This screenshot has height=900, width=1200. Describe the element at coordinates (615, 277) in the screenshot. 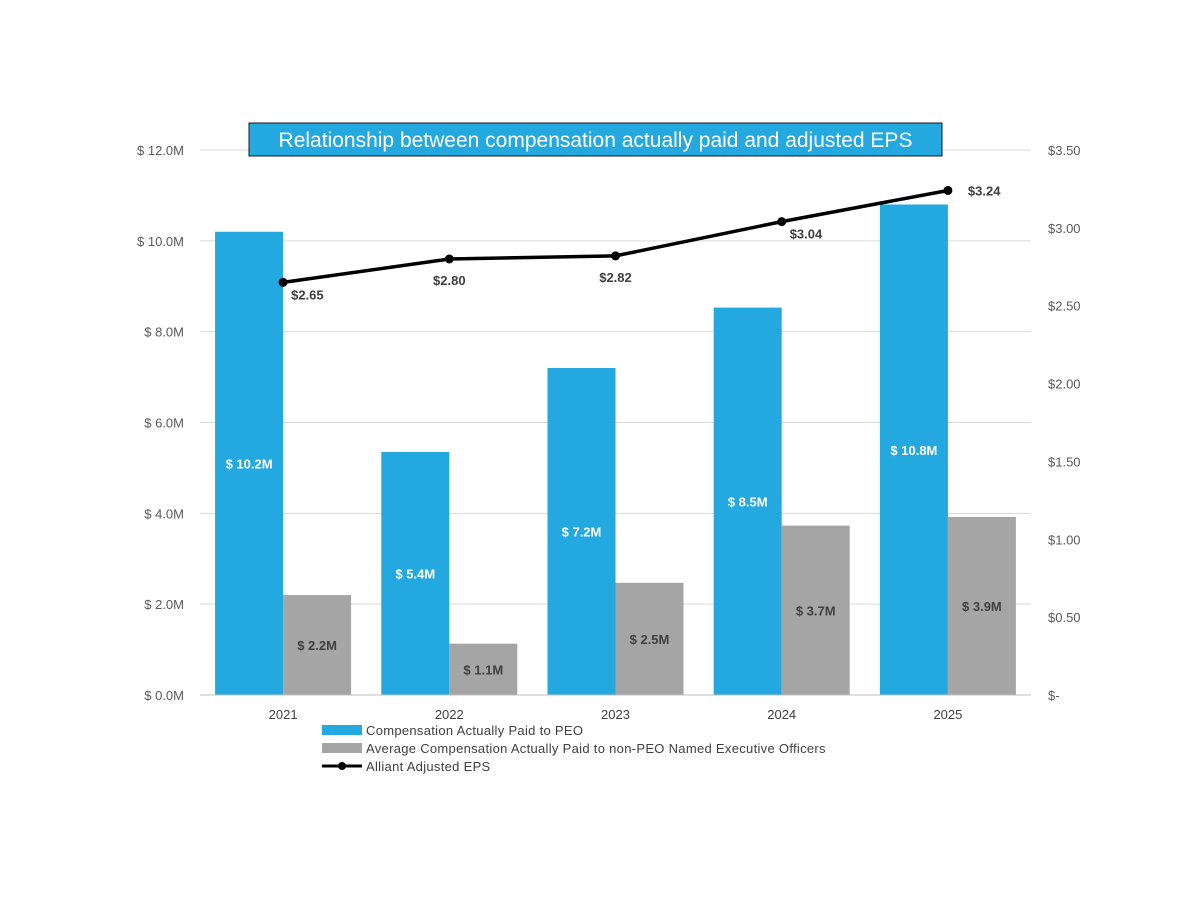

I see `data-label-eps: $2.82` at that location.